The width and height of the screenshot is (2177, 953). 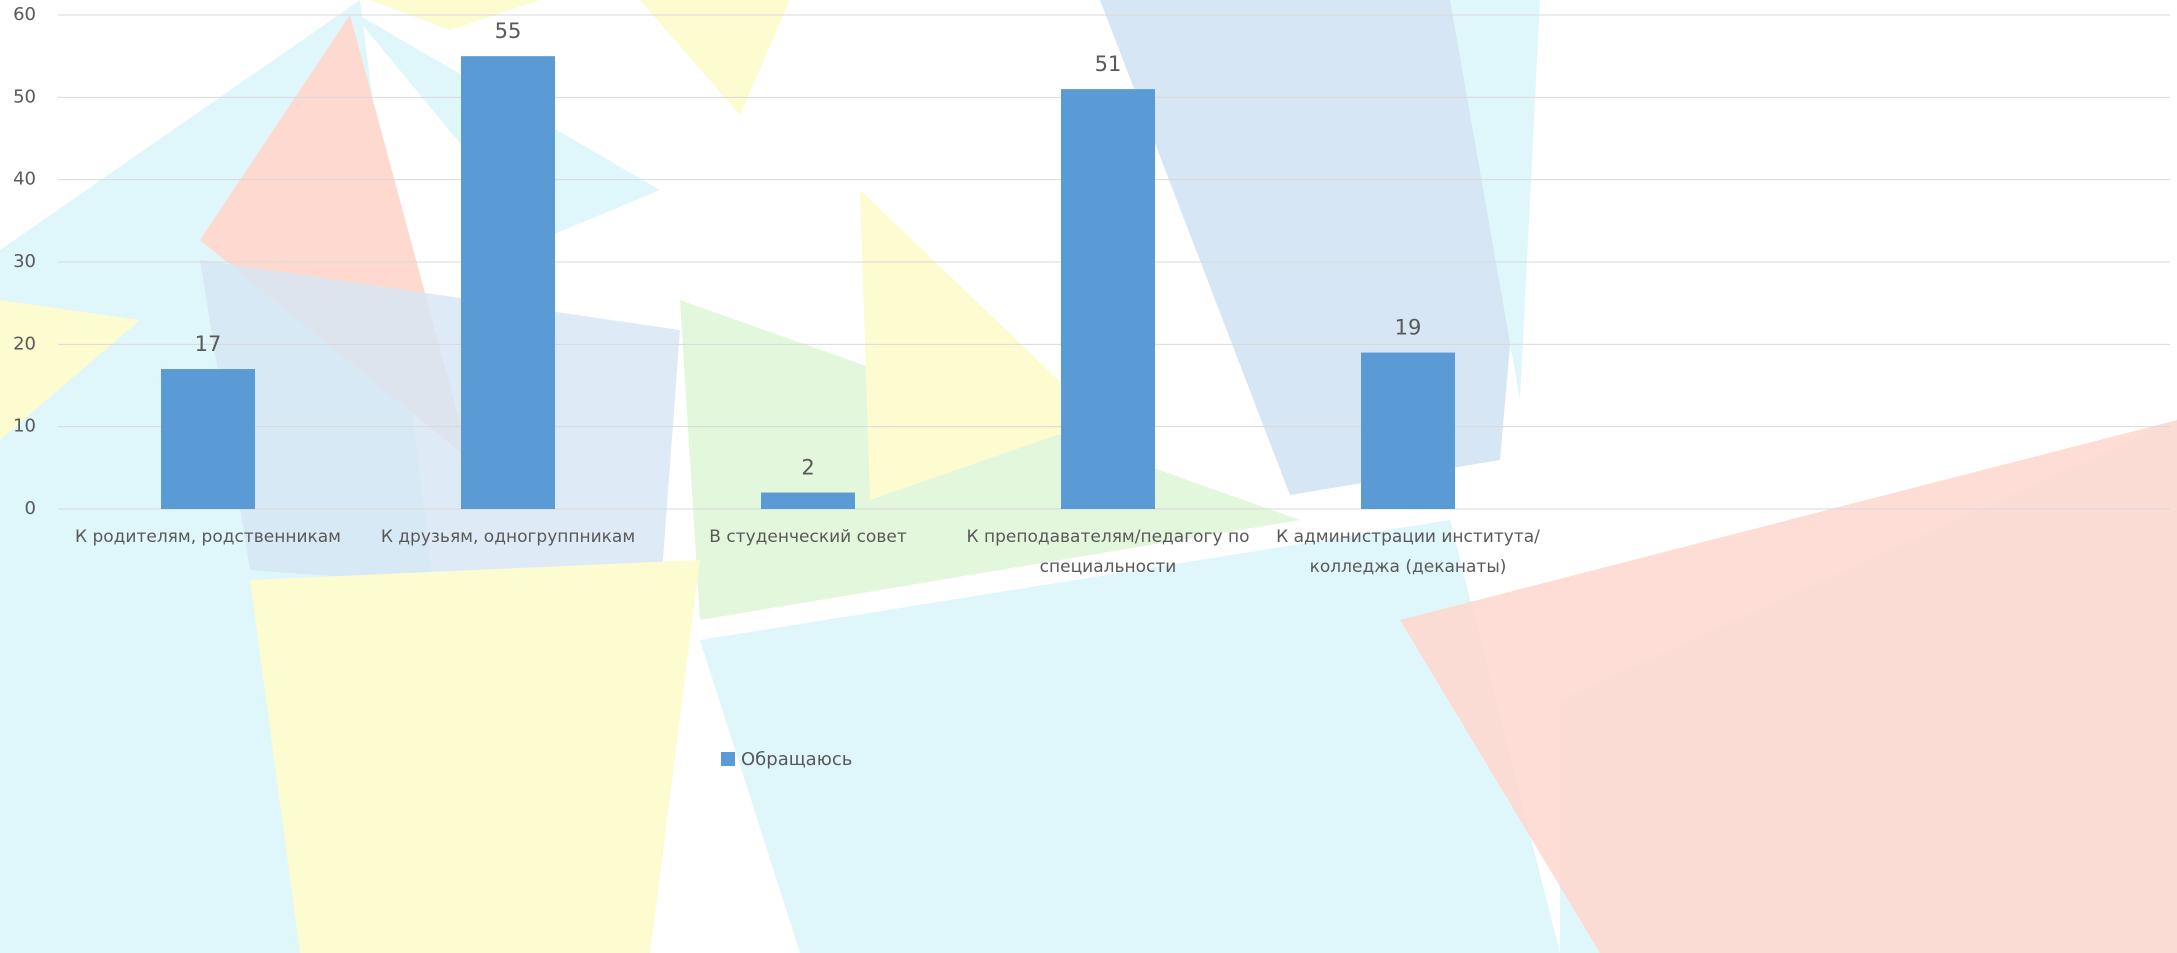 What do you see at coordinates (1408, 328) in the screenshot?
I see `data-label: 19` at bounding box center [1408, 328].